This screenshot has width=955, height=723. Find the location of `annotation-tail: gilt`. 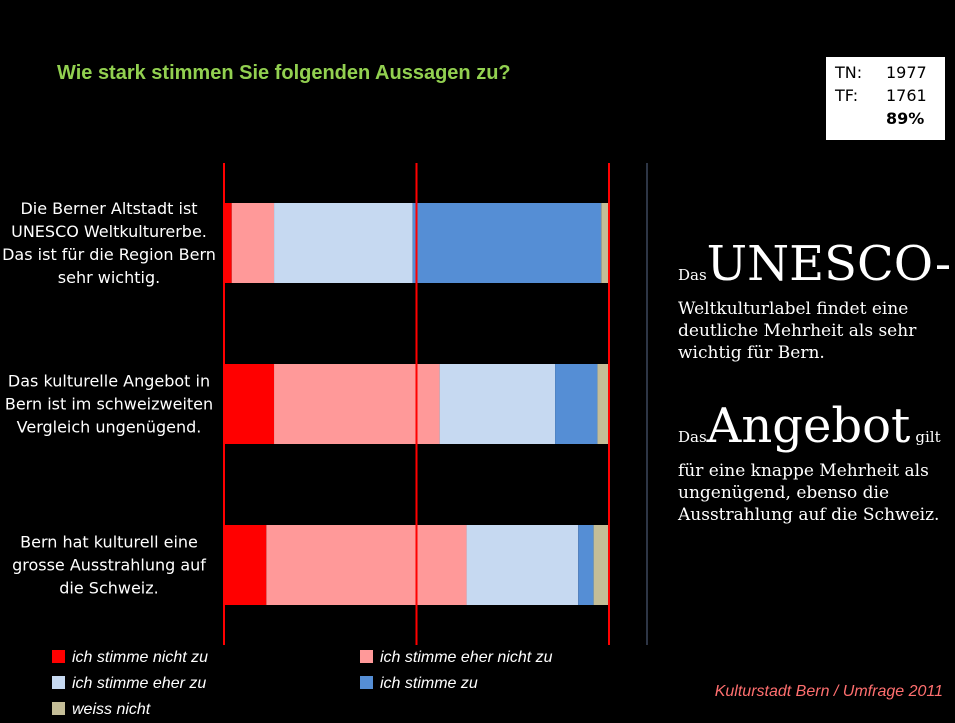

annotation-tail: gilt is located at coordinates (928, 437).